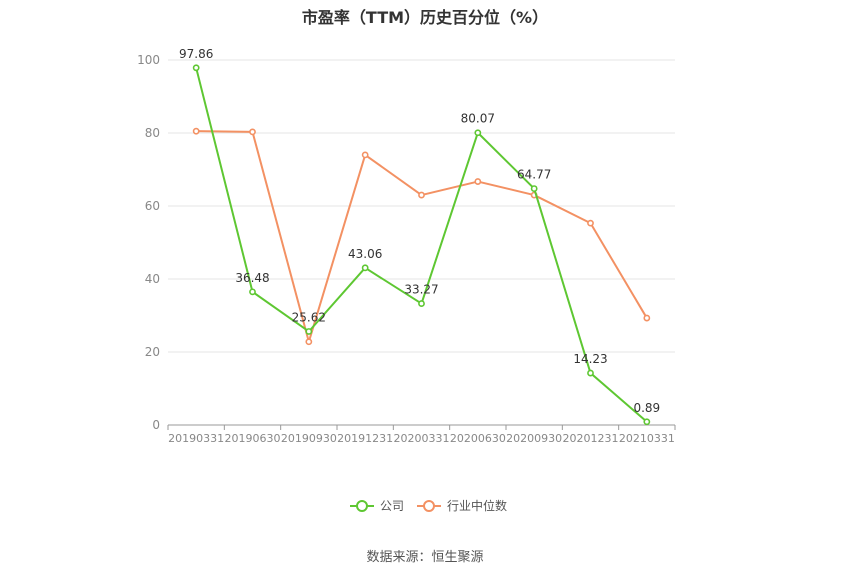  Describe the element at coordinates (392, 506) in the screenshot. I see `legend-label: 公司` at that location.